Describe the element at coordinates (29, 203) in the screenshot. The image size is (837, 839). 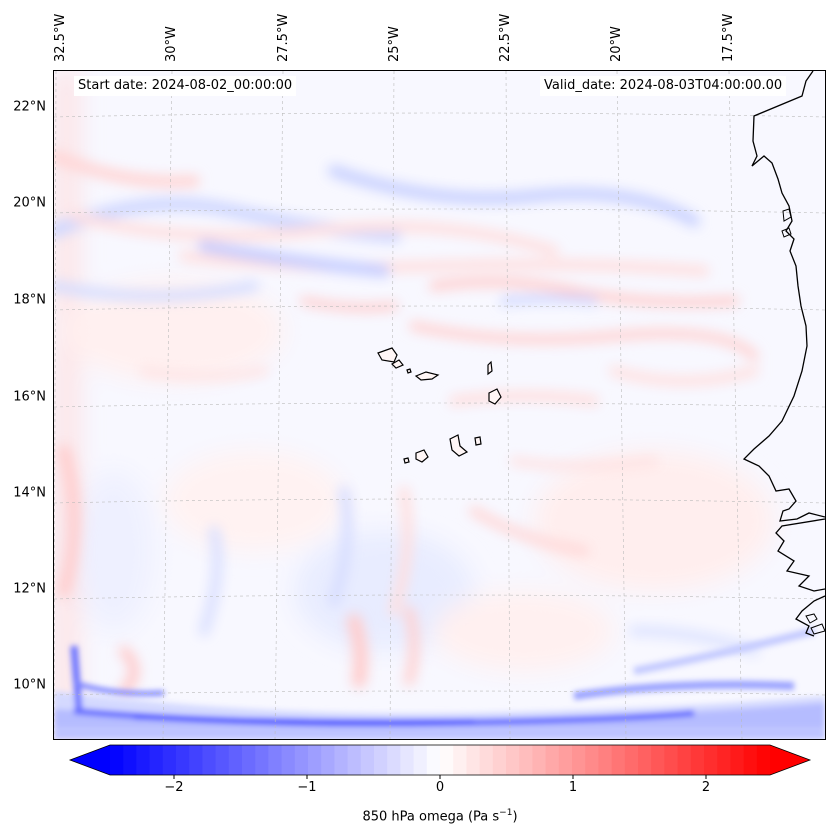
I see `lat-label-20n: 20°N` at that location.